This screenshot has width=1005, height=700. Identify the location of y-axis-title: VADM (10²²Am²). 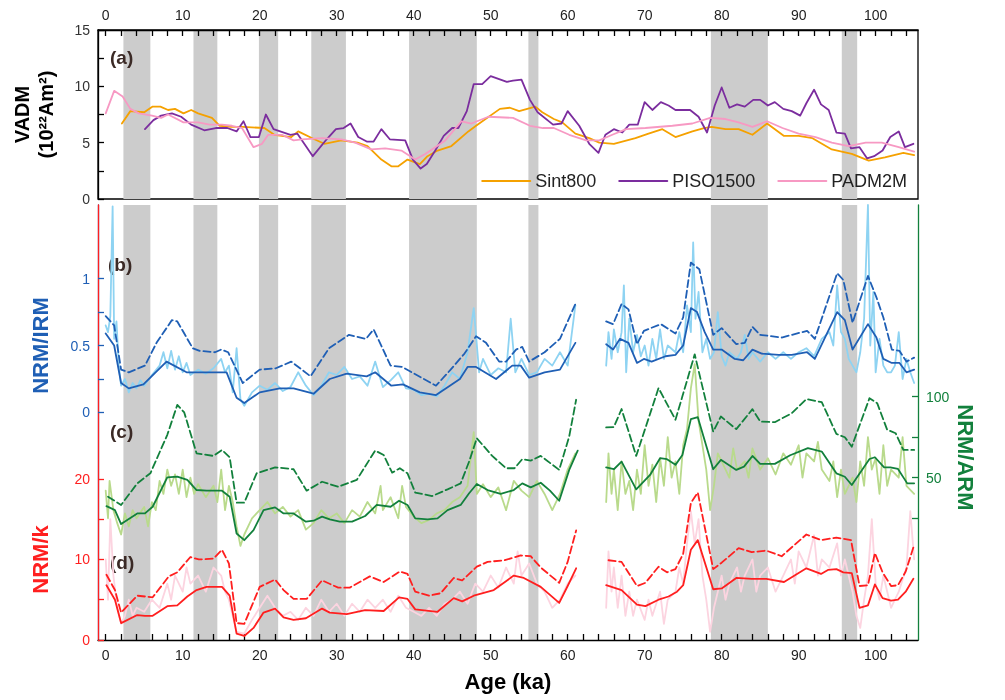
(34, 114).